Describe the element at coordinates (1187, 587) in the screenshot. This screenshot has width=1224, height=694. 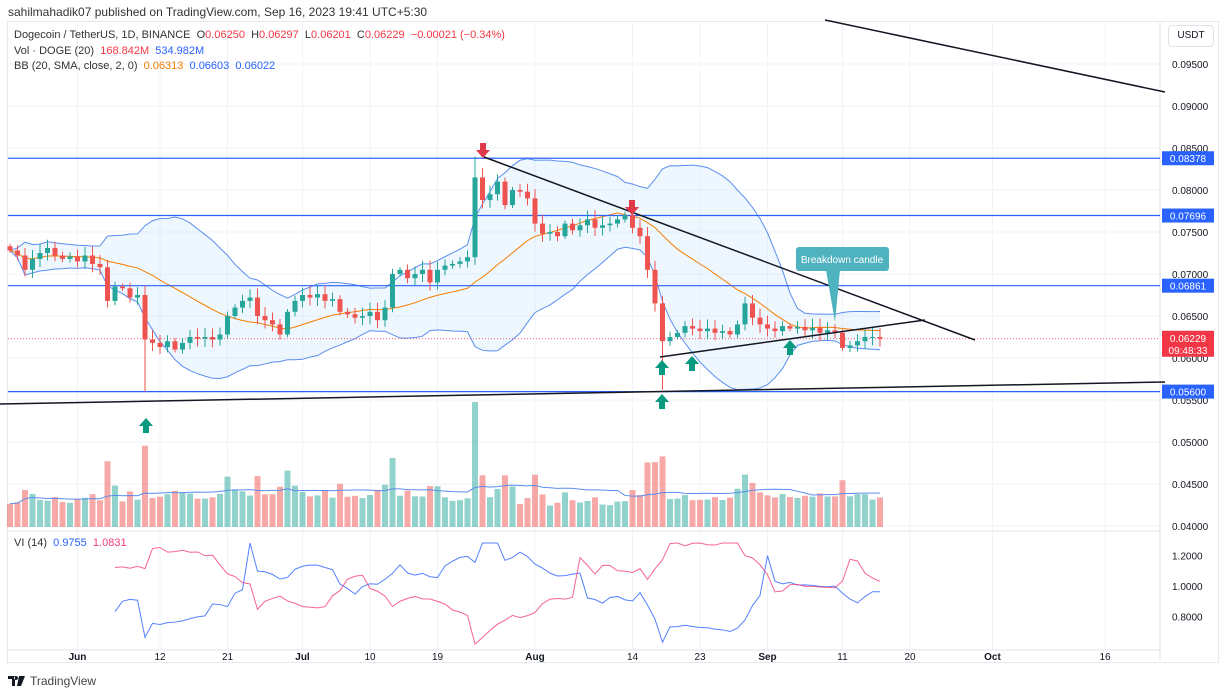
I see `vi-tick-label: 1.0000` at that location.